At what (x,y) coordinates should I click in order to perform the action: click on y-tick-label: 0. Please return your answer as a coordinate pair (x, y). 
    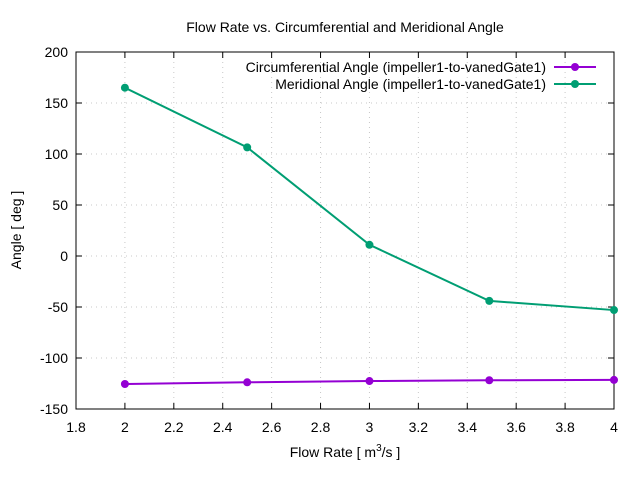
    Looking at the image, I should click on (64, 256).